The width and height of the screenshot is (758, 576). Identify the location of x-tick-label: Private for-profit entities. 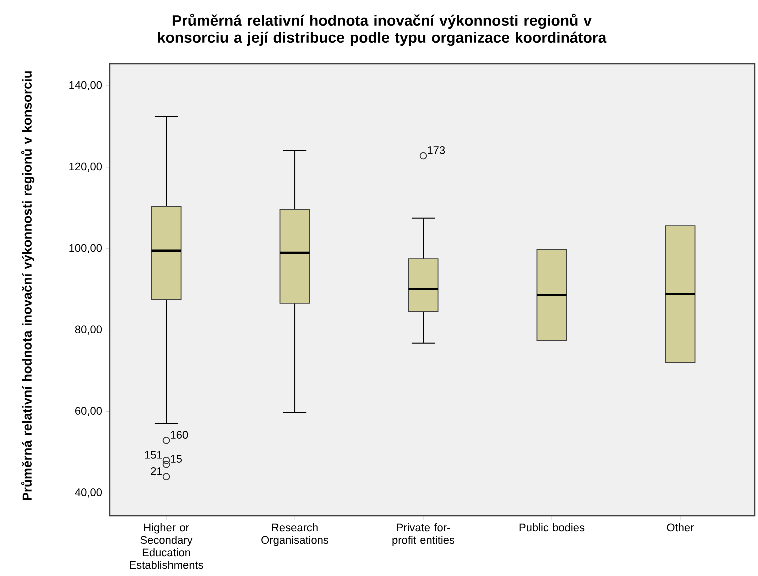
(423, 535).